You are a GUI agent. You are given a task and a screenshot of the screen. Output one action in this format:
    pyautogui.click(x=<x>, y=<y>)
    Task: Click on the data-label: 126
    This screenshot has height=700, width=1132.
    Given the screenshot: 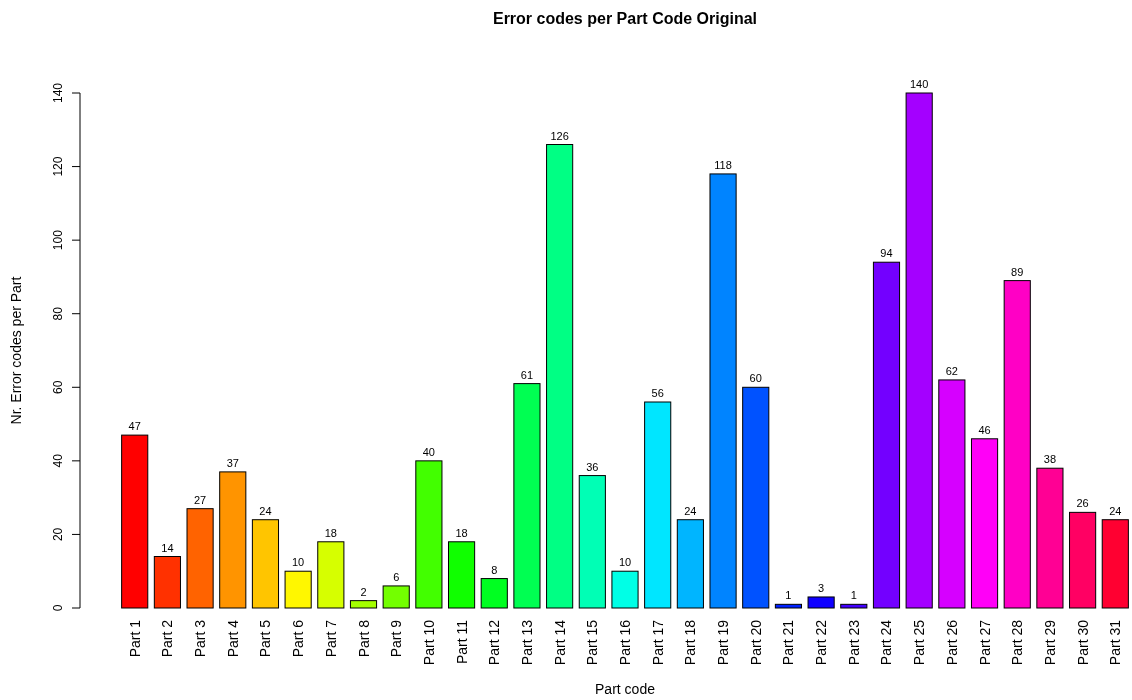 What is the action you would take?
    pyautogui.click(x=559, y=135)
    